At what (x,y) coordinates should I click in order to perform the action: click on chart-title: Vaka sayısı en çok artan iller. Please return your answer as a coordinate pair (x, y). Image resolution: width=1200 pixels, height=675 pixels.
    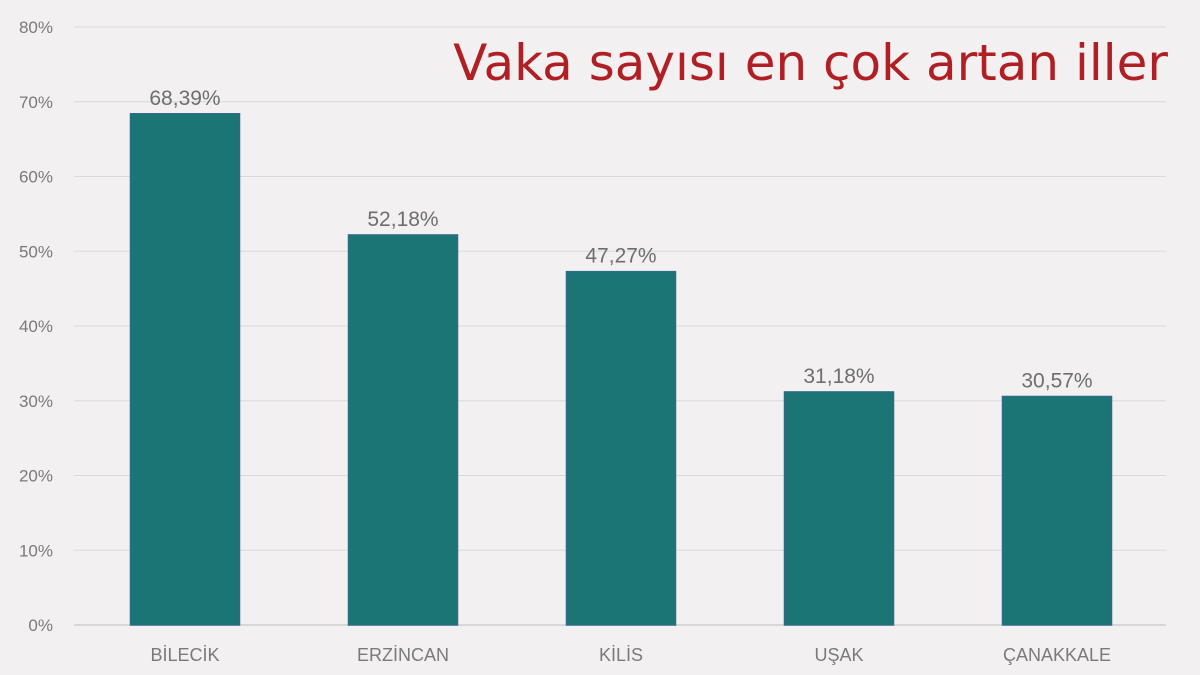
    Looking at the image, I should click on (810, 63).